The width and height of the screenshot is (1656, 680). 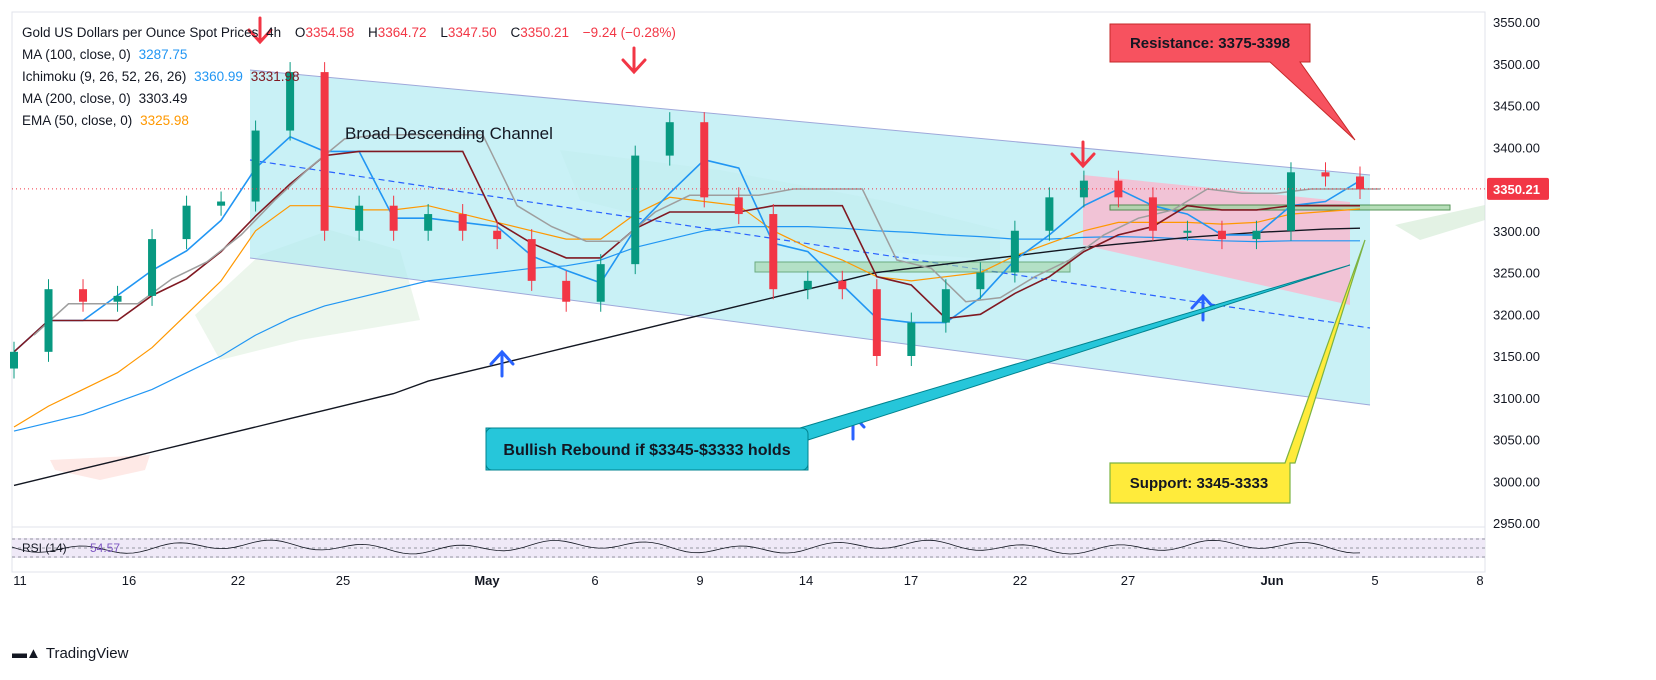 I want to click on legend-close: 3350.21, so click(x=544, y=32).